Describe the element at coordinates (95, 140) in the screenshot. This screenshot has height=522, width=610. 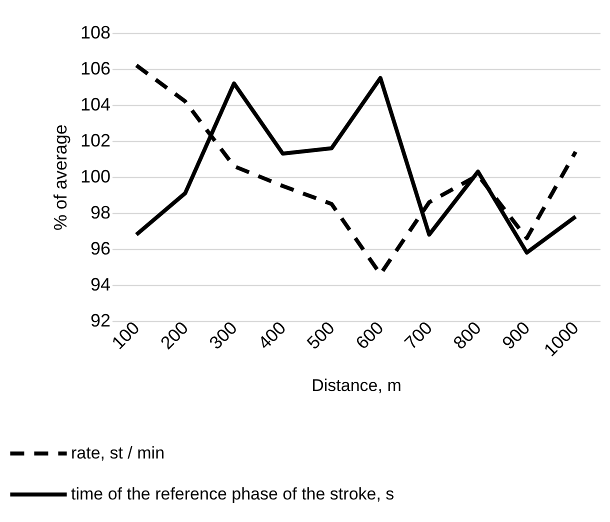
I see `y-tick-label: 102` at that location.